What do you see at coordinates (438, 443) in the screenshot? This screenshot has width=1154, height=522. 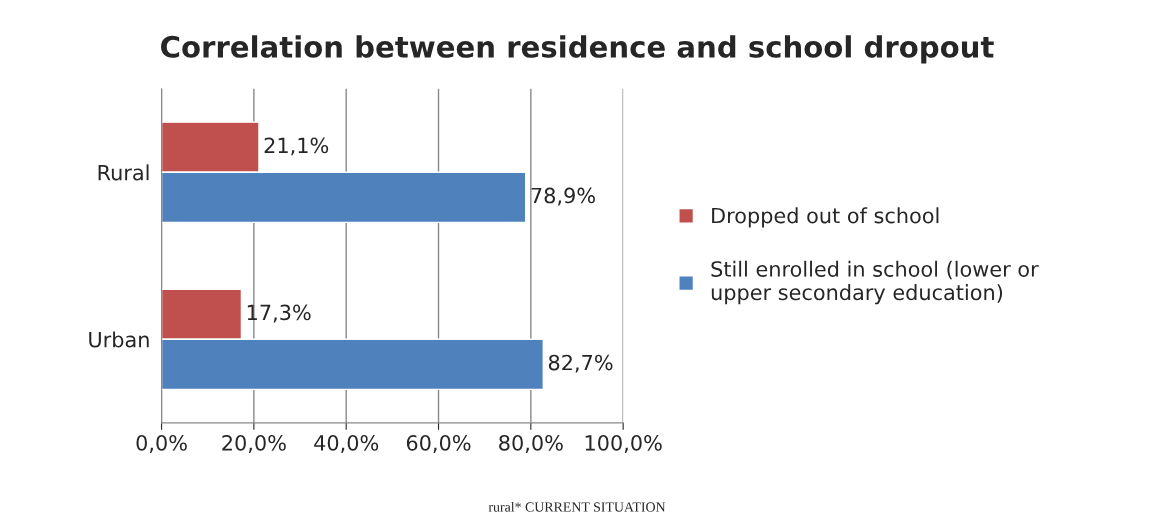 I see `x-tick-label: 60,0%` at bounding box center [438, 443].